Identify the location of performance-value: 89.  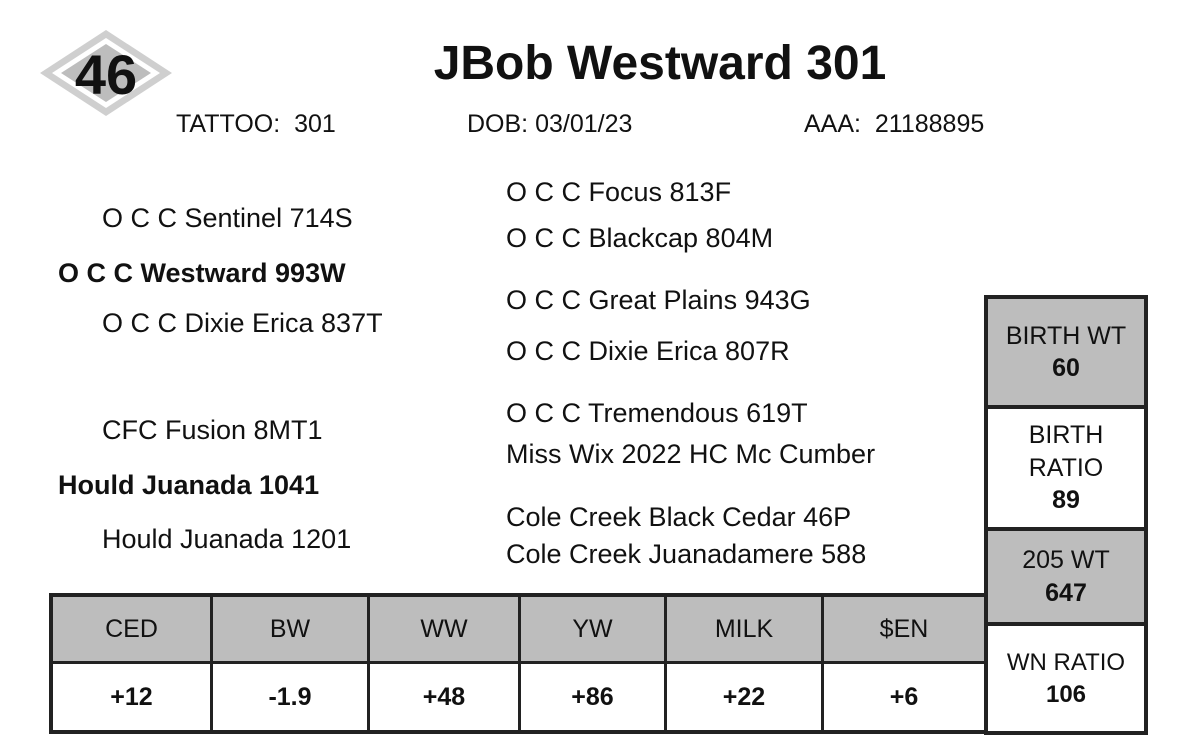
(1066, 500).